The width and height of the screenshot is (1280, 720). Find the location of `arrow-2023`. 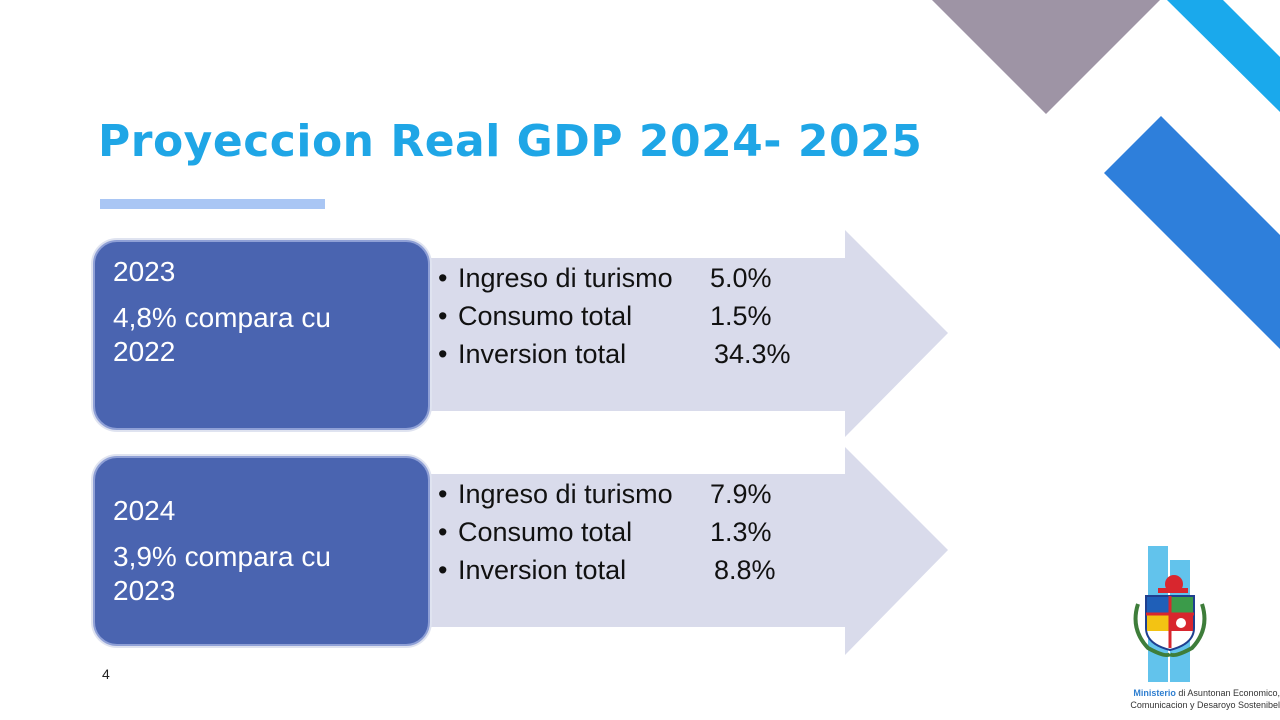

arrow-2023 is located at coordinates (684, 333).